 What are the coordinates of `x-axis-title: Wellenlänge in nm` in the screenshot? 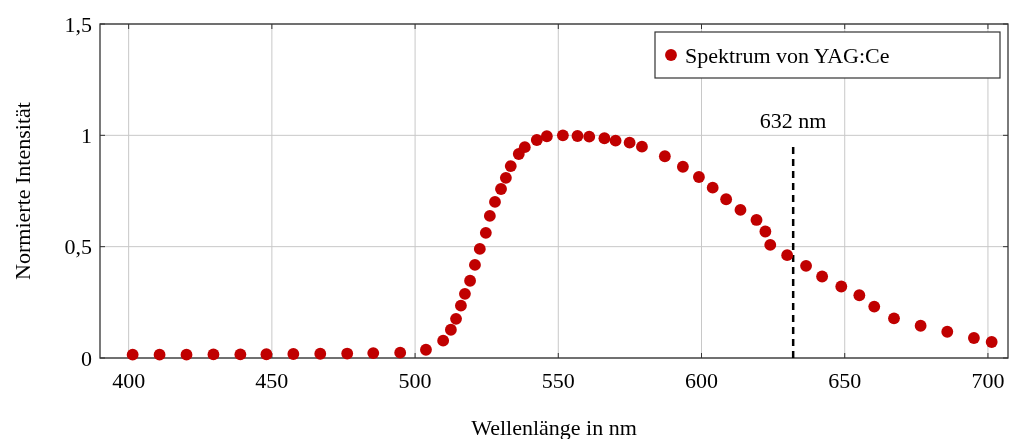 It's located at (554, 427).